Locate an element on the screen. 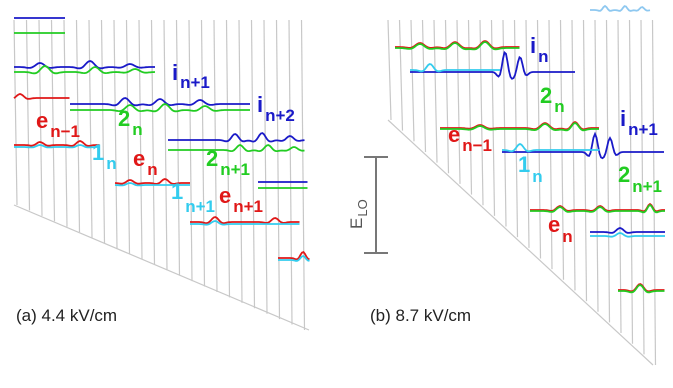 Image resolution: width=673 pixels, height=388 pixels. panel-a-caption: (a) 4.4 kV/cm is located at coordinates (67, 315).